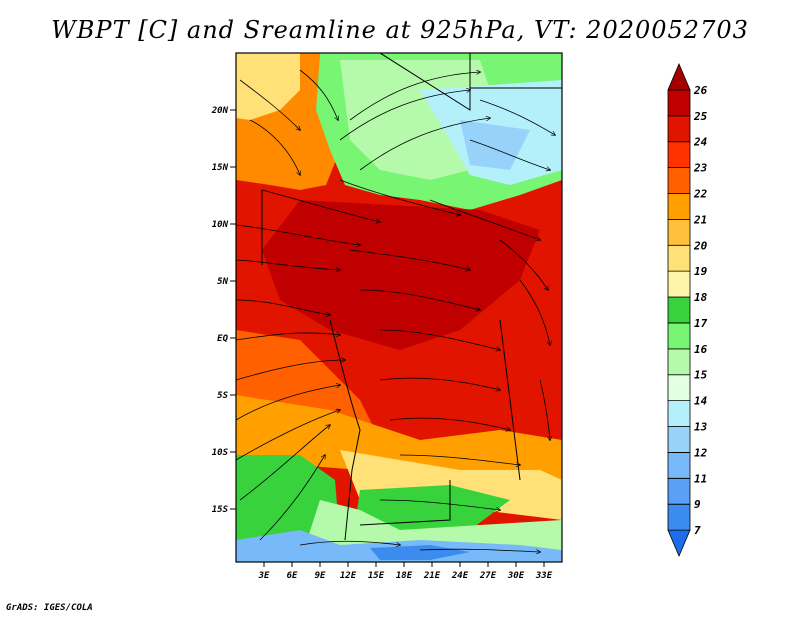 Image resolution: width=800 pixels, height=618 pixels. What do you see at coordinates (701, 297) in the screenshot?
I see `colorbar-label: 18` at bounding box center [701, 297].